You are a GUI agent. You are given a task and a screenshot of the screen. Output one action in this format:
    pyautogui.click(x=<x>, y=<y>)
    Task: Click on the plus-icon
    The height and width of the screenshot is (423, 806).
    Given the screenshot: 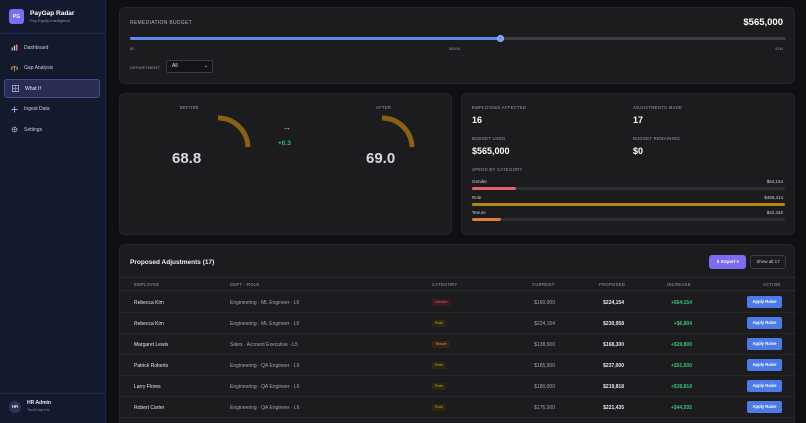 What is the action you would take?
    pyautogui.click(x=14, y=109)
    